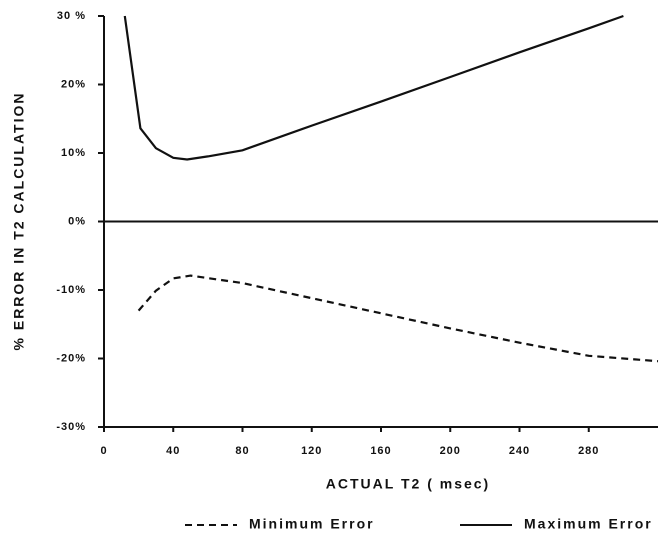 Image resolution: width=664 pixels, height=535 pixels. I want to click on y-tick-label: 30 %, so click(71, 16).